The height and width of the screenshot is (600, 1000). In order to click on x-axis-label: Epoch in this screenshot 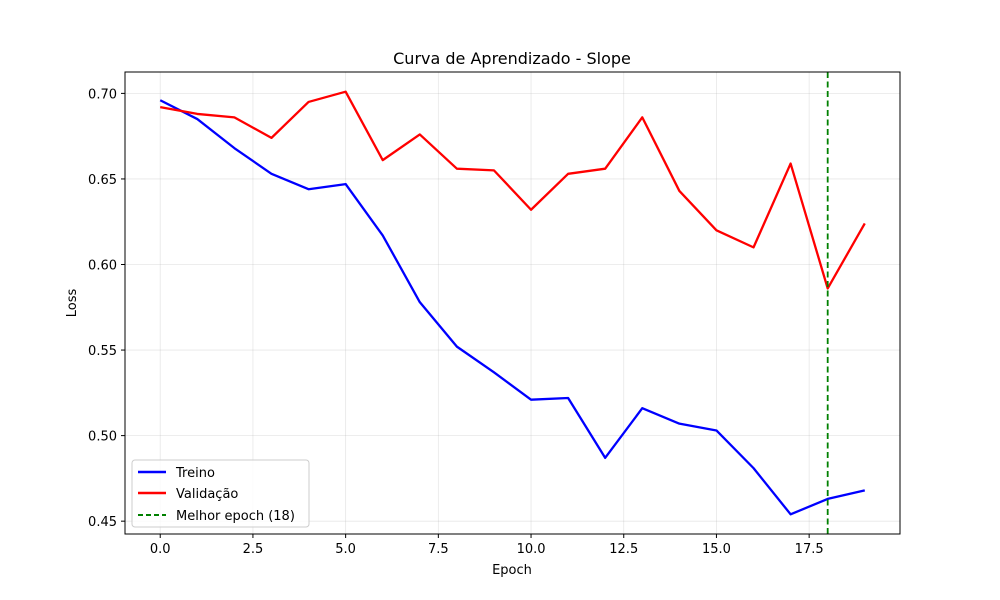, I will do `click(512, 570)`.